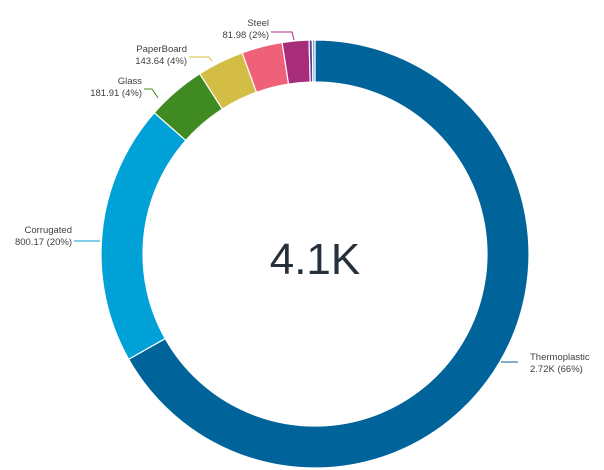  What do you see at coordinates (161, 61) in the screenshot?
I see `slice-label-value: 143.64 (4%)` at bounding box center [161, 61].